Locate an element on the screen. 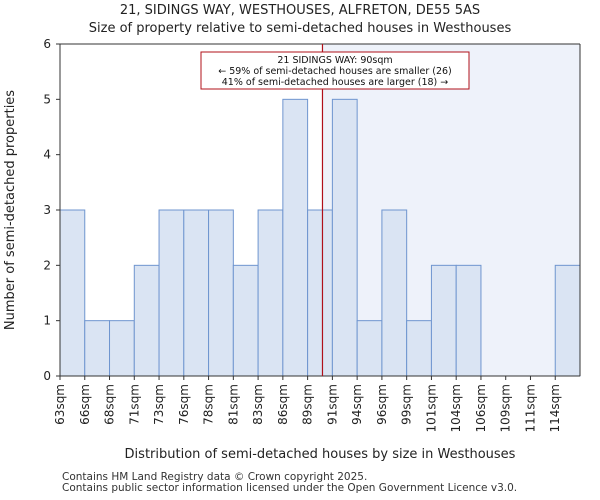 This screenshot has width=600, height=500. annotation-line-1: 21 SIDINGS WAY: 90sqm is located at coordinates (334, 60).